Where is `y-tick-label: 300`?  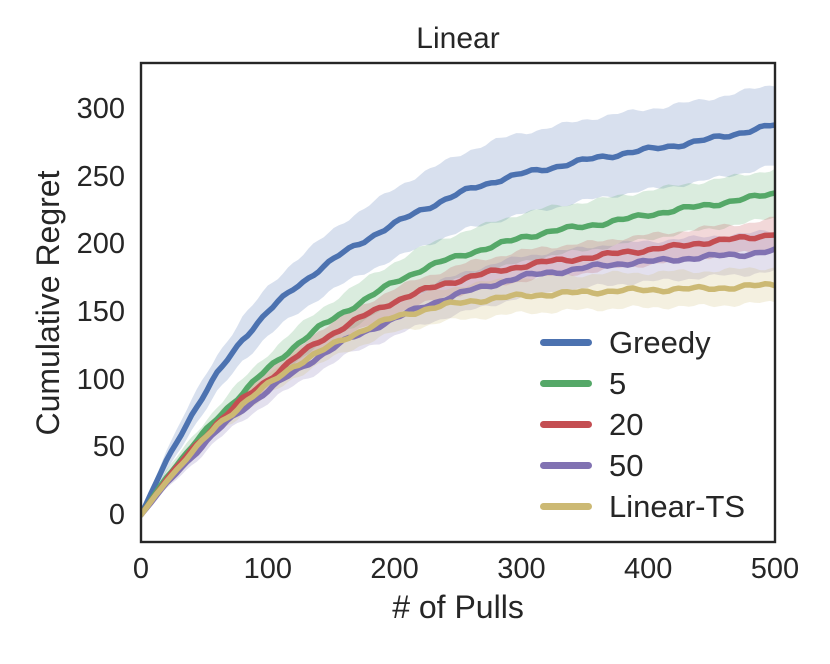
y-tick-label: 300 is located at coordinates (100, 109).